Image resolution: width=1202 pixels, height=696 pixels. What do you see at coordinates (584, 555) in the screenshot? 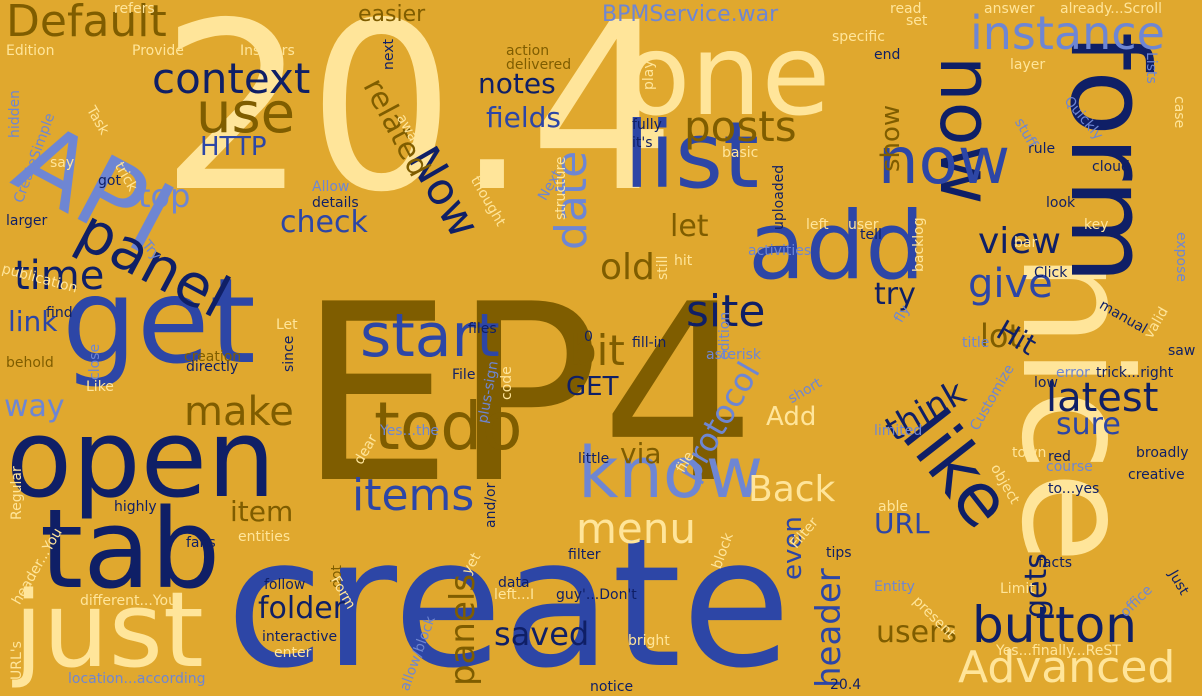
I see `word: filter` at bounding box center [584, 555].